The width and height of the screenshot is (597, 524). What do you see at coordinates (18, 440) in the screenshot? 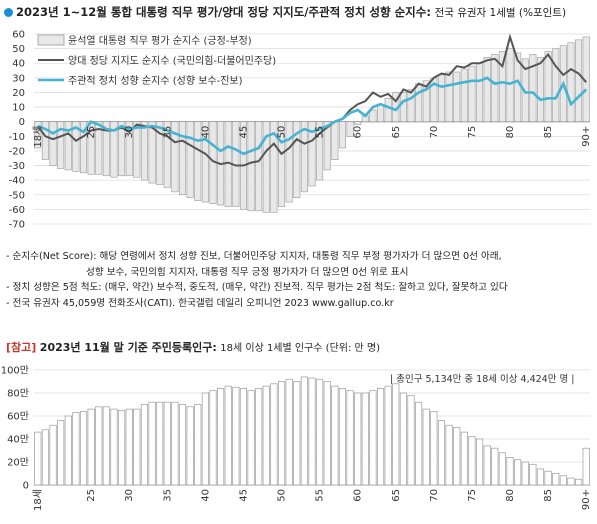
I see `y-tick-label: 40만` at bounding box center [18, 440].